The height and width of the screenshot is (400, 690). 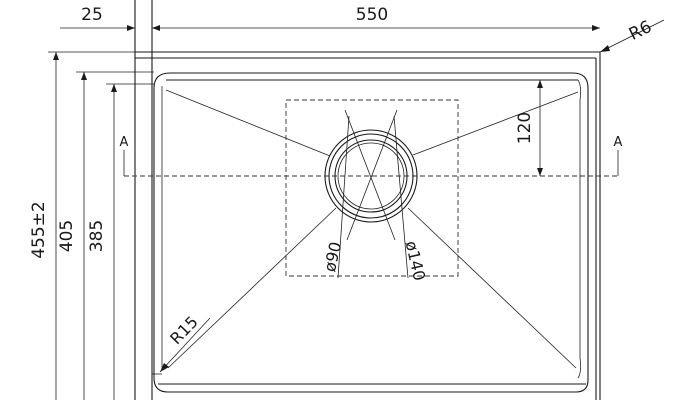 What do you see at coordinates (330, 18) in the screenshot?
I see `top-dimensions: 25 550` at bounding box center [330, 18].